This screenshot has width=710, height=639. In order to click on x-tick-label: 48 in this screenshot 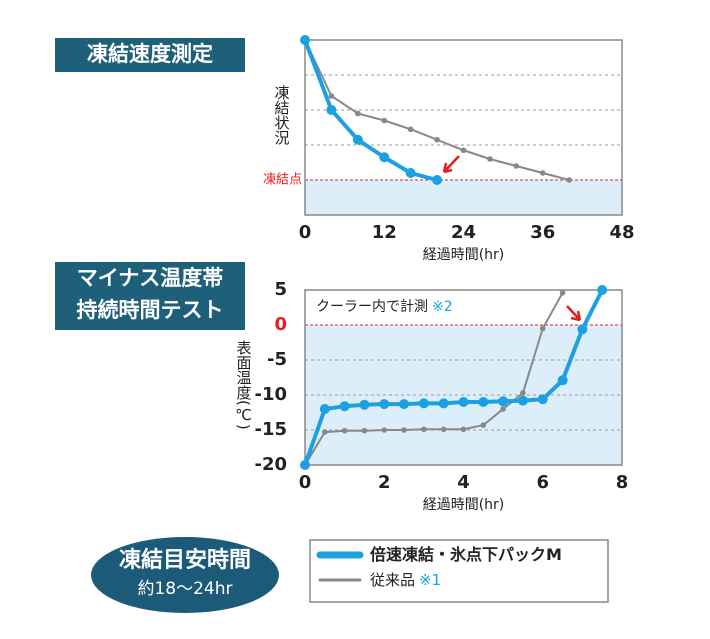, I will do `click(621, 232)`.